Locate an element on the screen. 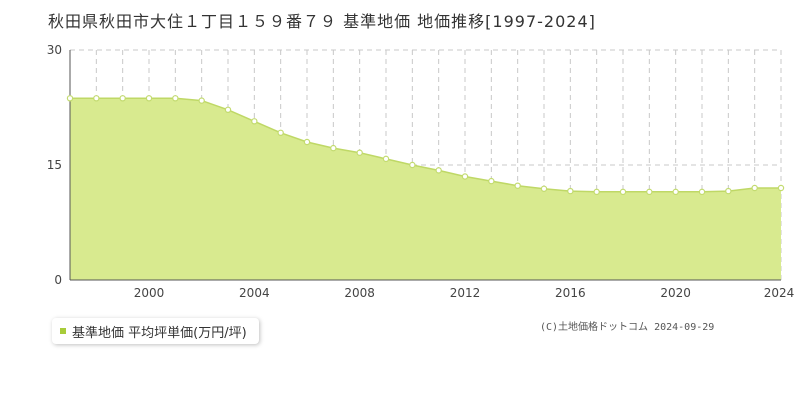 The height and width of the screenshot is (400, 800). x-tick-label: 2020 is located at coordinates (675, 293).